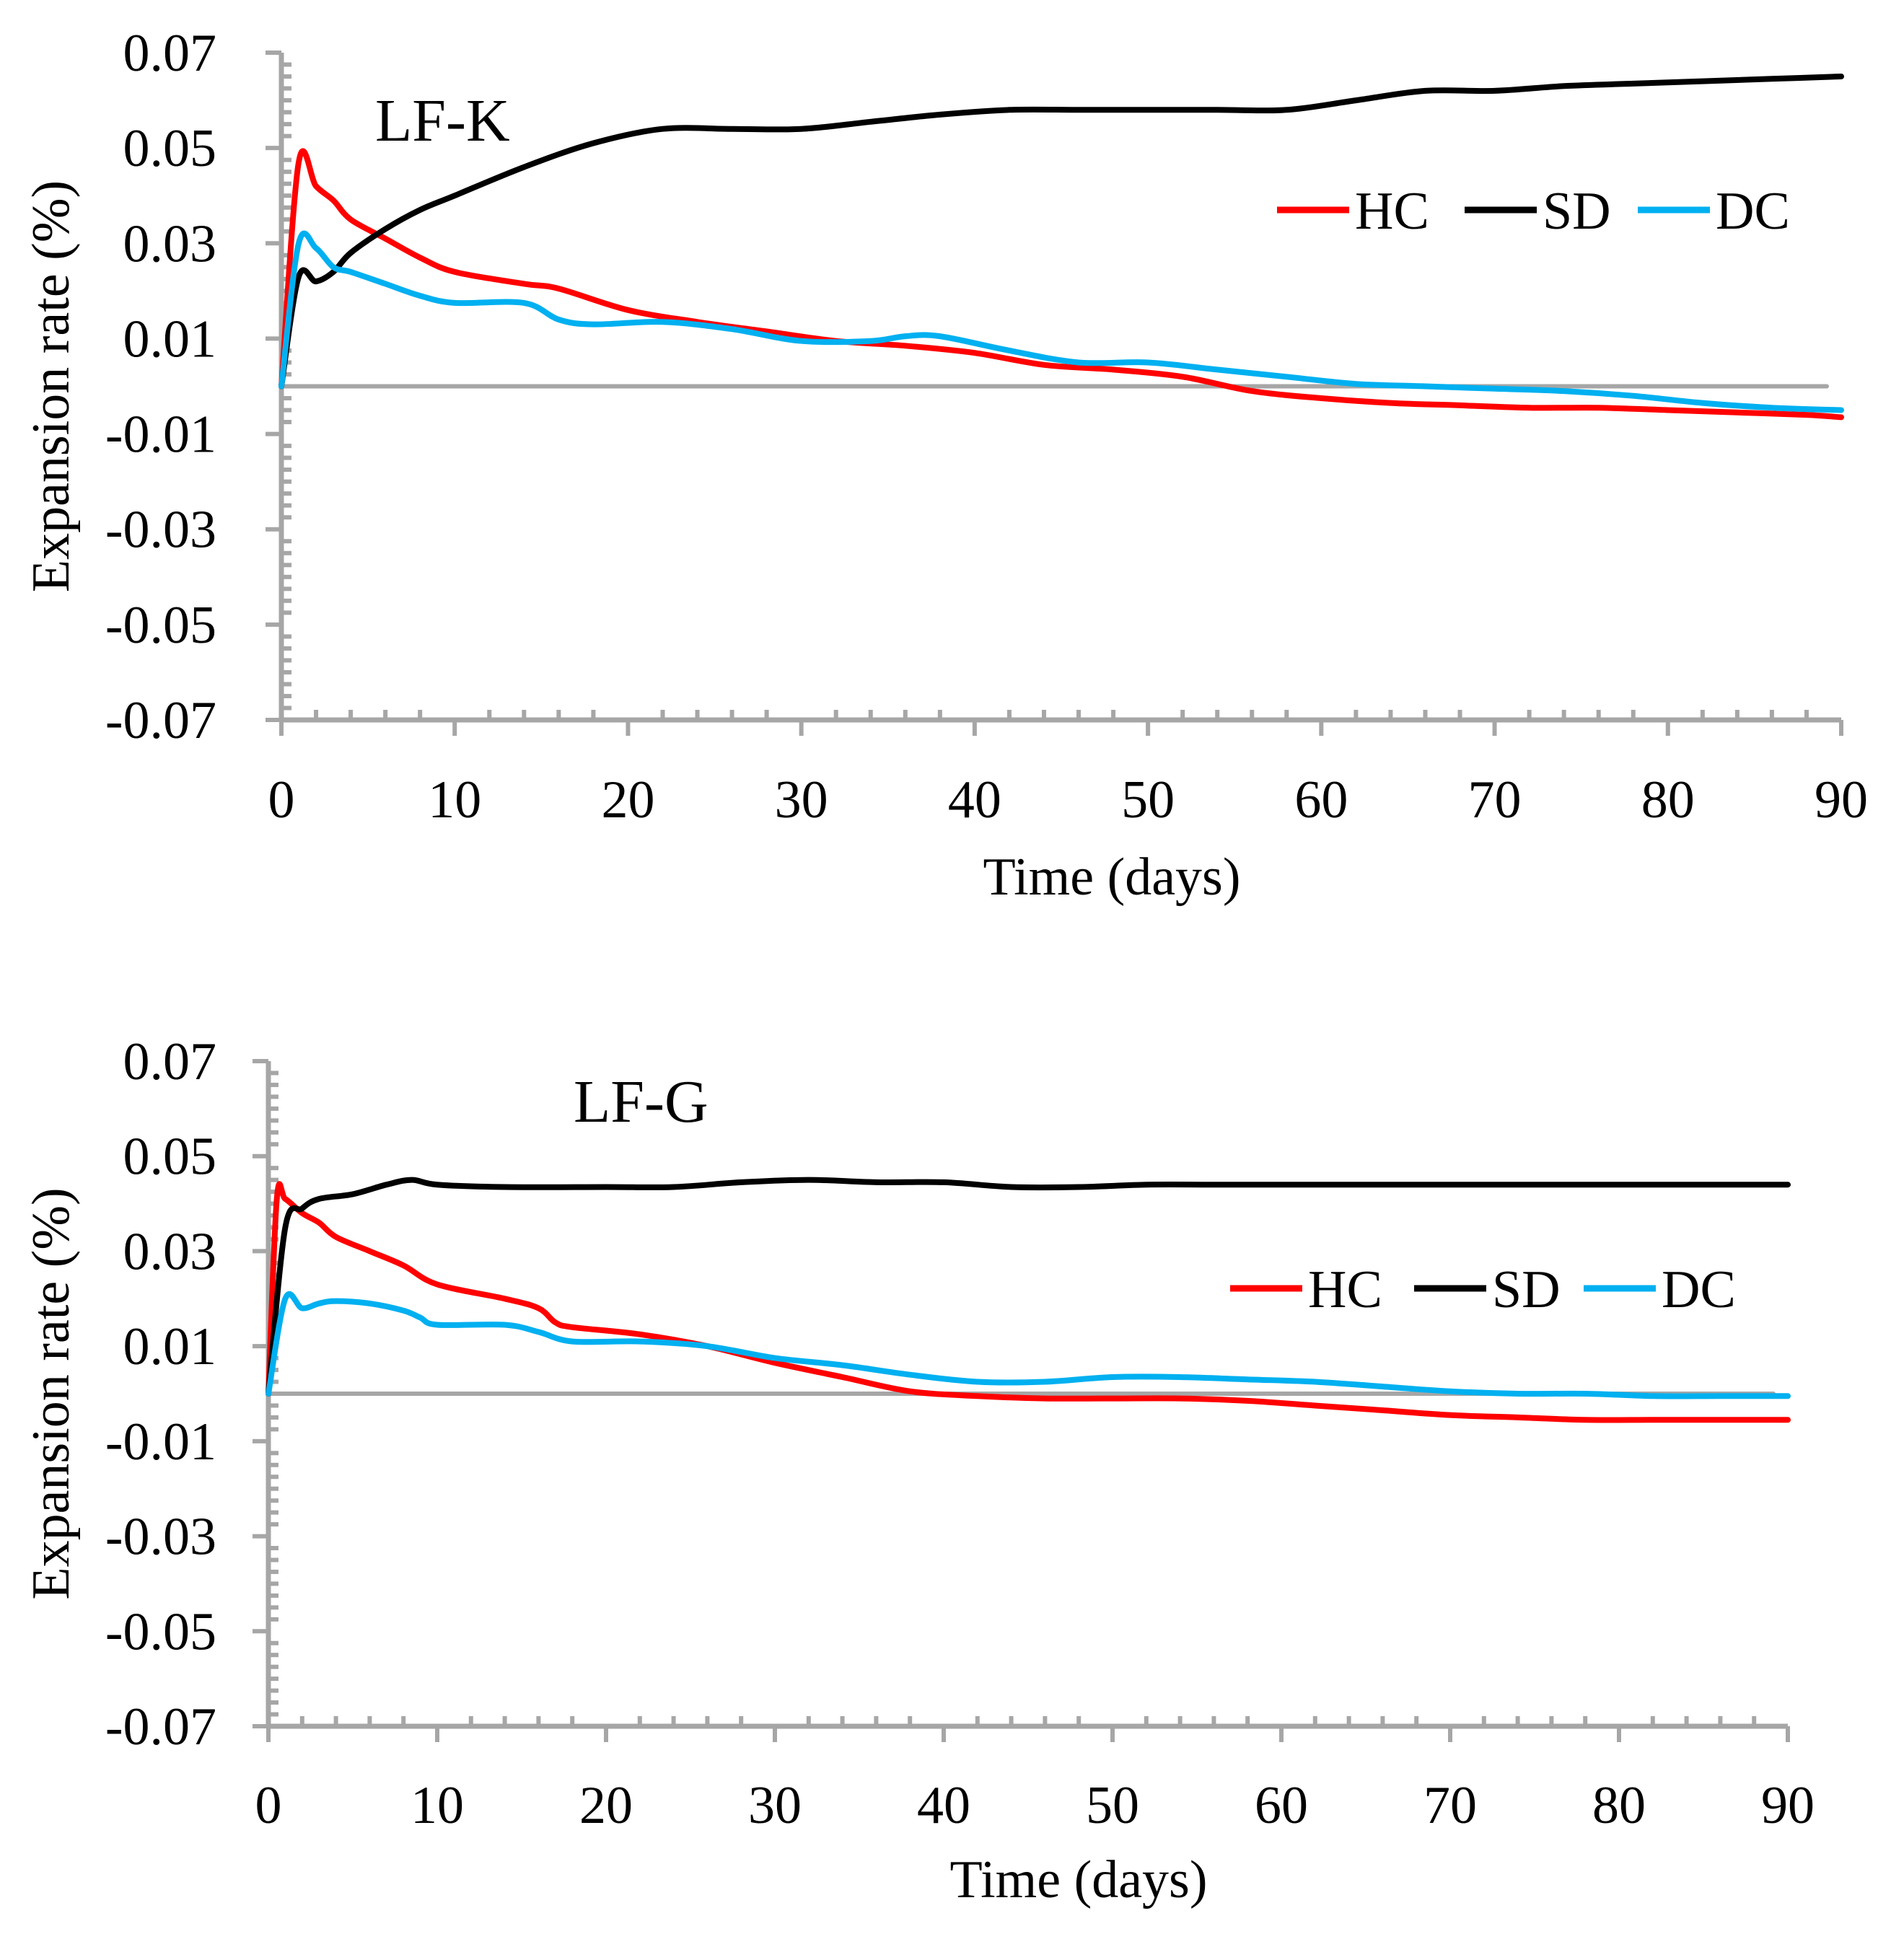 This screenshot has height=1934, width=1904. I want to click on chart2-y-tick-label: -0.01, so click(160, 1442).